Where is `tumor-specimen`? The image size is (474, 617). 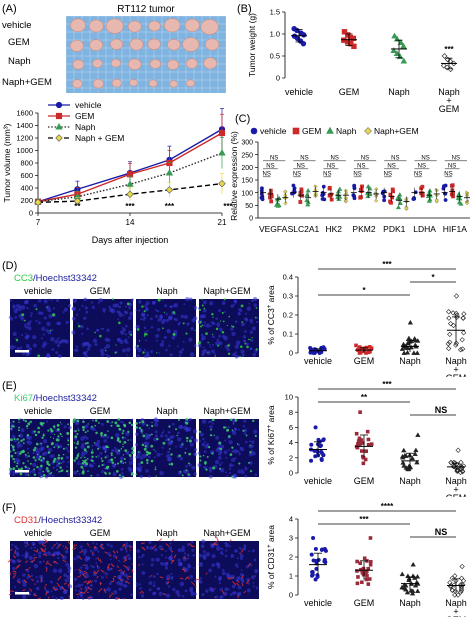
tumor-specimen is located at coordinates (172, 25).